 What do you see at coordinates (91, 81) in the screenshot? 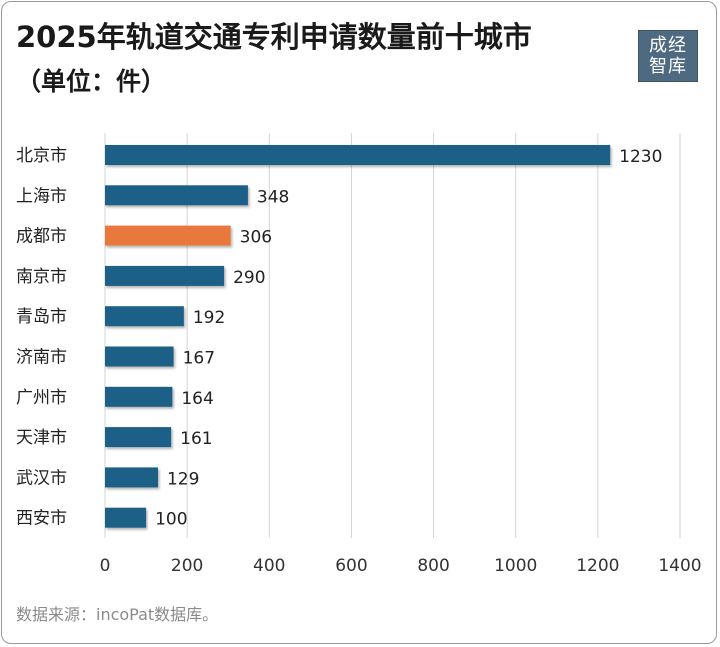
I see `chart-subtitle: （单位：件）` at bounding box center [91, 81].